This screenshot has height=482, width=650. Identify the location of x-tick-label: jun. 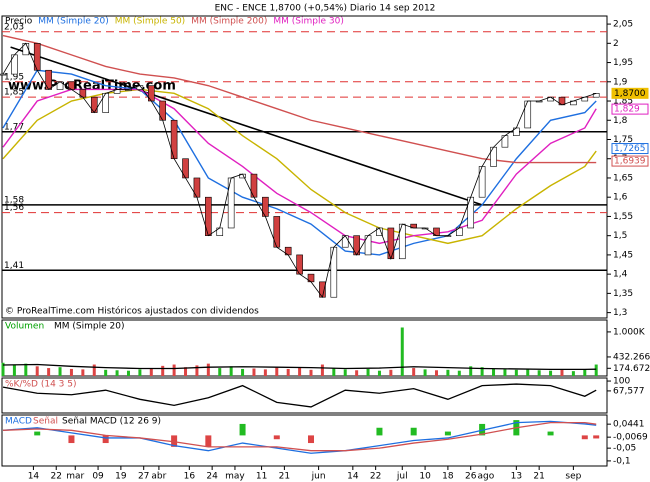
(318, 477).